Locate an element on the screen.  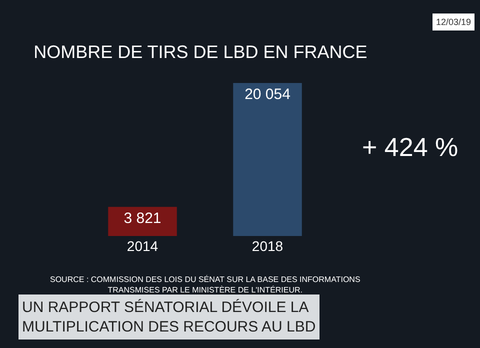
x-tick-label: 2014 is located at coordinates (142, 246).